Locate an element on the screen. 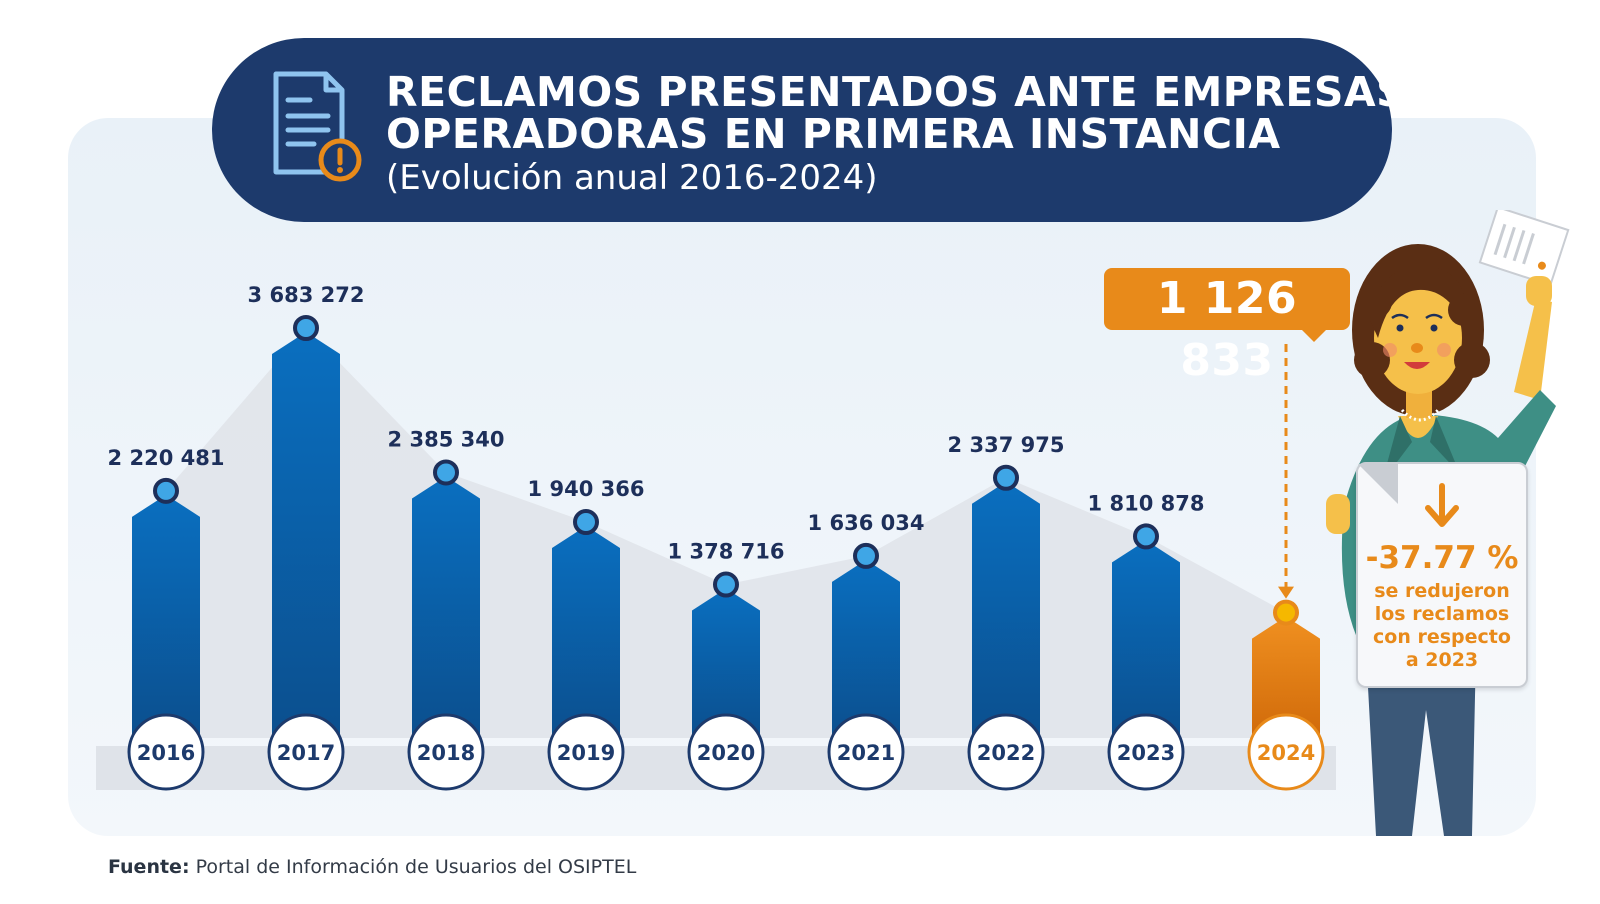  bar-2020 is located at coordinates (726, 663).